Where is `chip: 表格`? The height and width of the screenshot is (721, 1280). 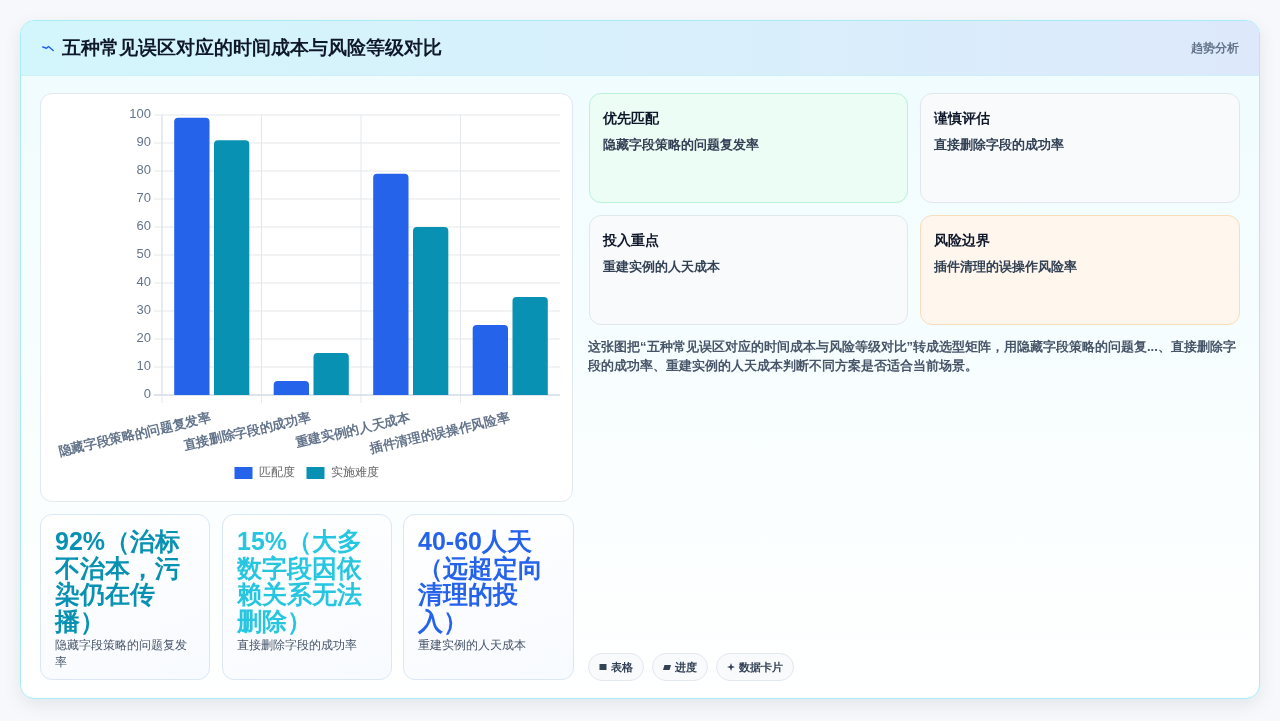
chip: 表格 is located at coordinates (616, 667).